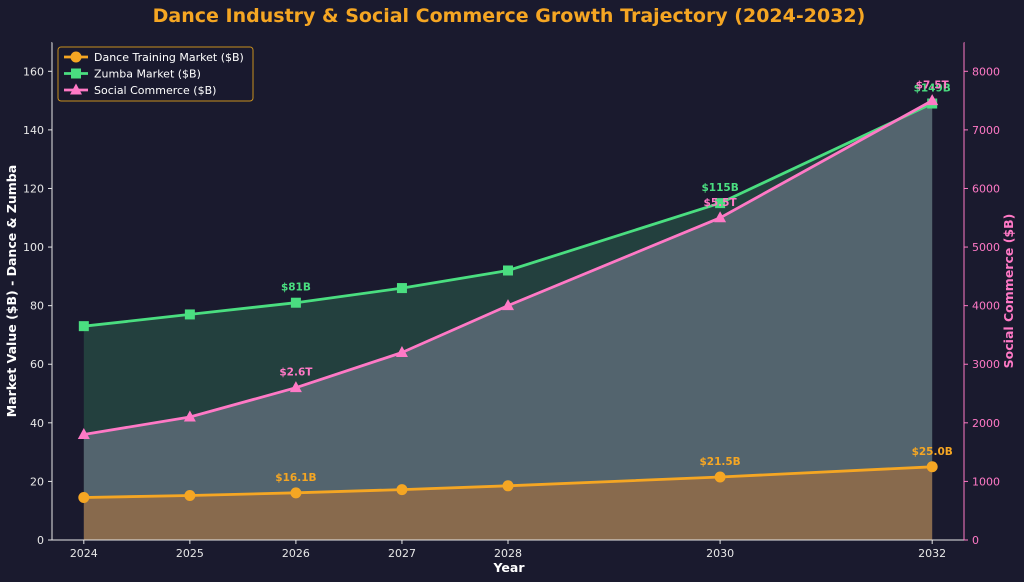  Describe the element at coordinates (33, 130) in the screenshot. I see `y-tick-label: 140` at that location.